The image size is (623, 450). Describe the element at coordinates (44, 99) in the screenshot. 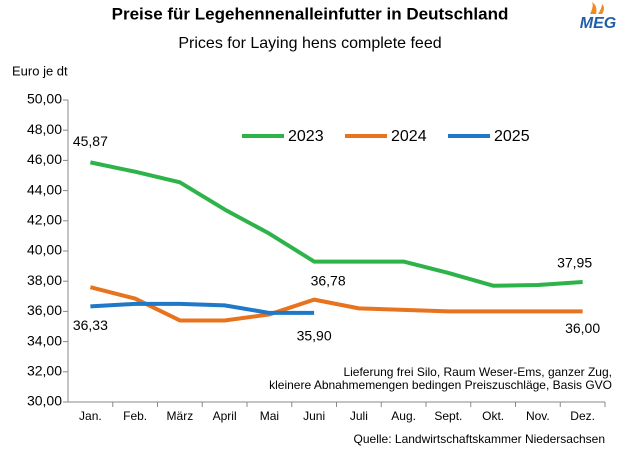

I see `y-tick-label: 50,00` at that location.